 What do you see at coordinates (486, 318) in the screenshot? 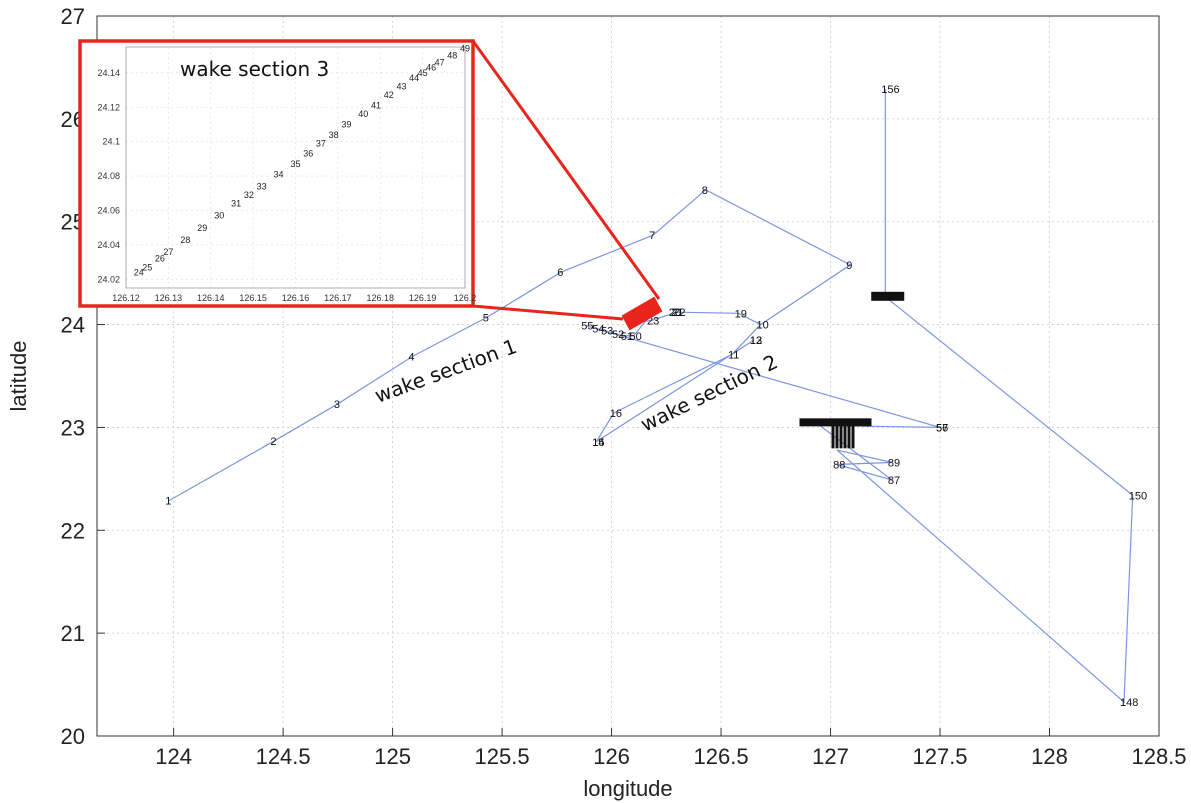
I see `point-label: 5` at bounding box center [486, 318].